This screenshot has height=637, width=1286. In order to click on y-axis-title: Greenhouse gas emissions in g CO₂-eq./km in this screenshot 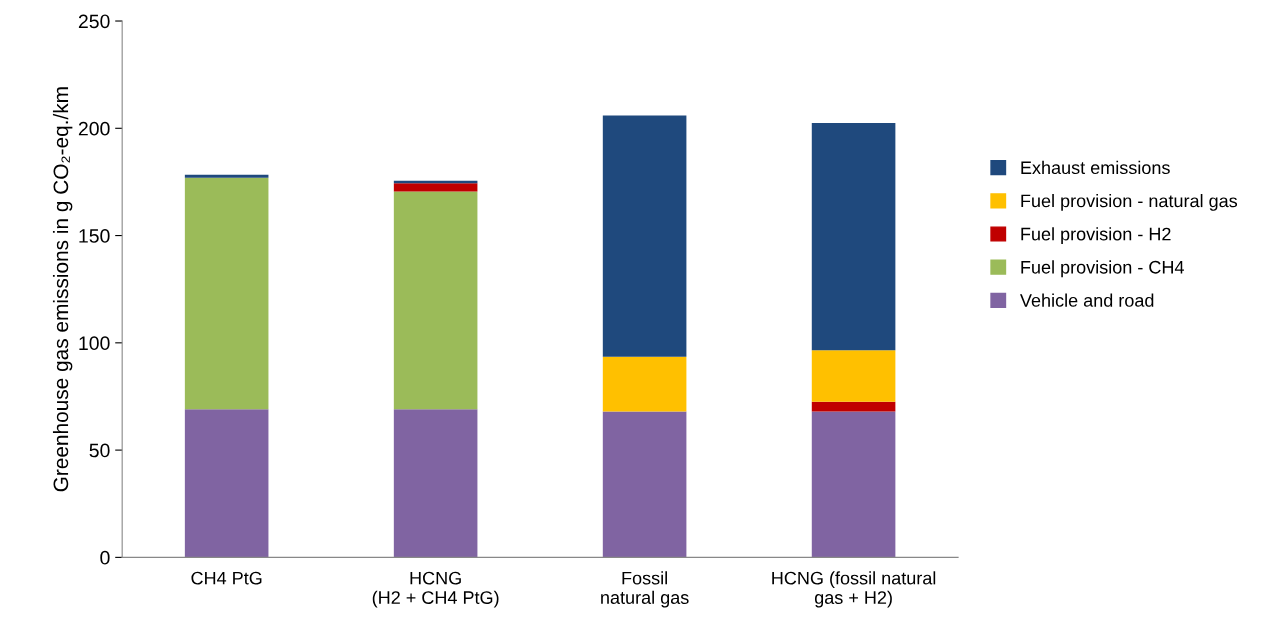, I will do `click(62, 289)`.